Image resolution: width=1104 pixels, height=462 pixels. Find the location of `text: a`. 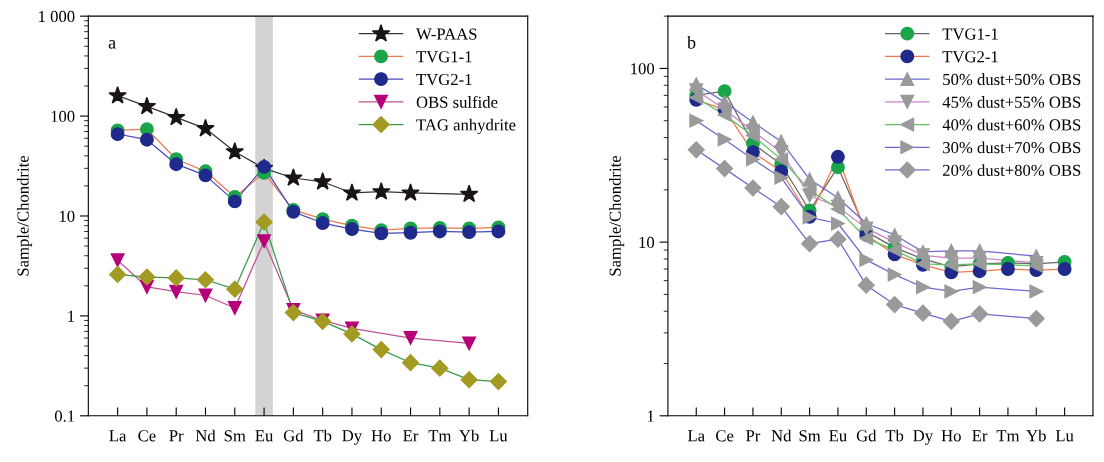

text: a is located at coordinates (112, 44).